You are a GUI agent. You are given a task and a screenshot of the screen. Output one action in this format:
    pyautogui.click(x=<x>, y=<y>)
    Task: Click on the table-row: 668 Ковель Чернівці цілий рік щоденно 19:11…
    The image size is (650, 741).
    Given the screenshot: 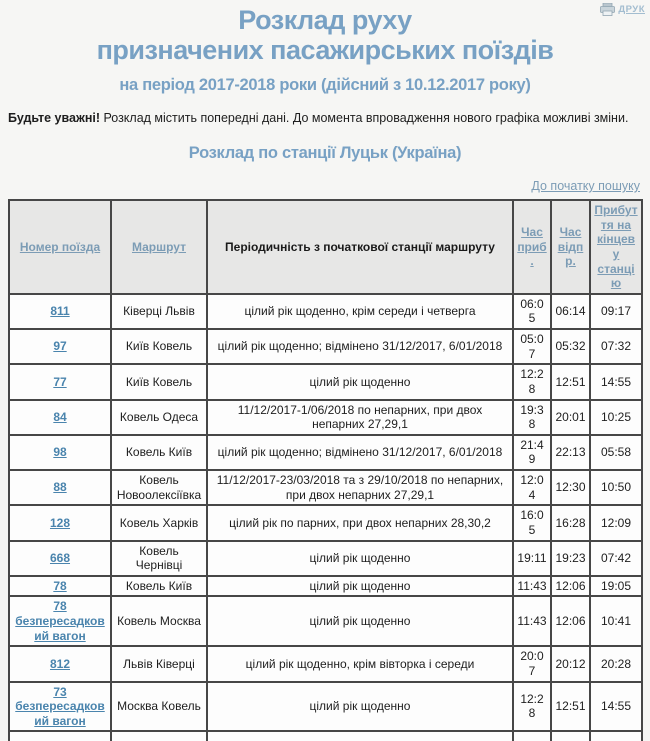 What is the action you would take?
    pyautogui.click(x=325, y=558)
    